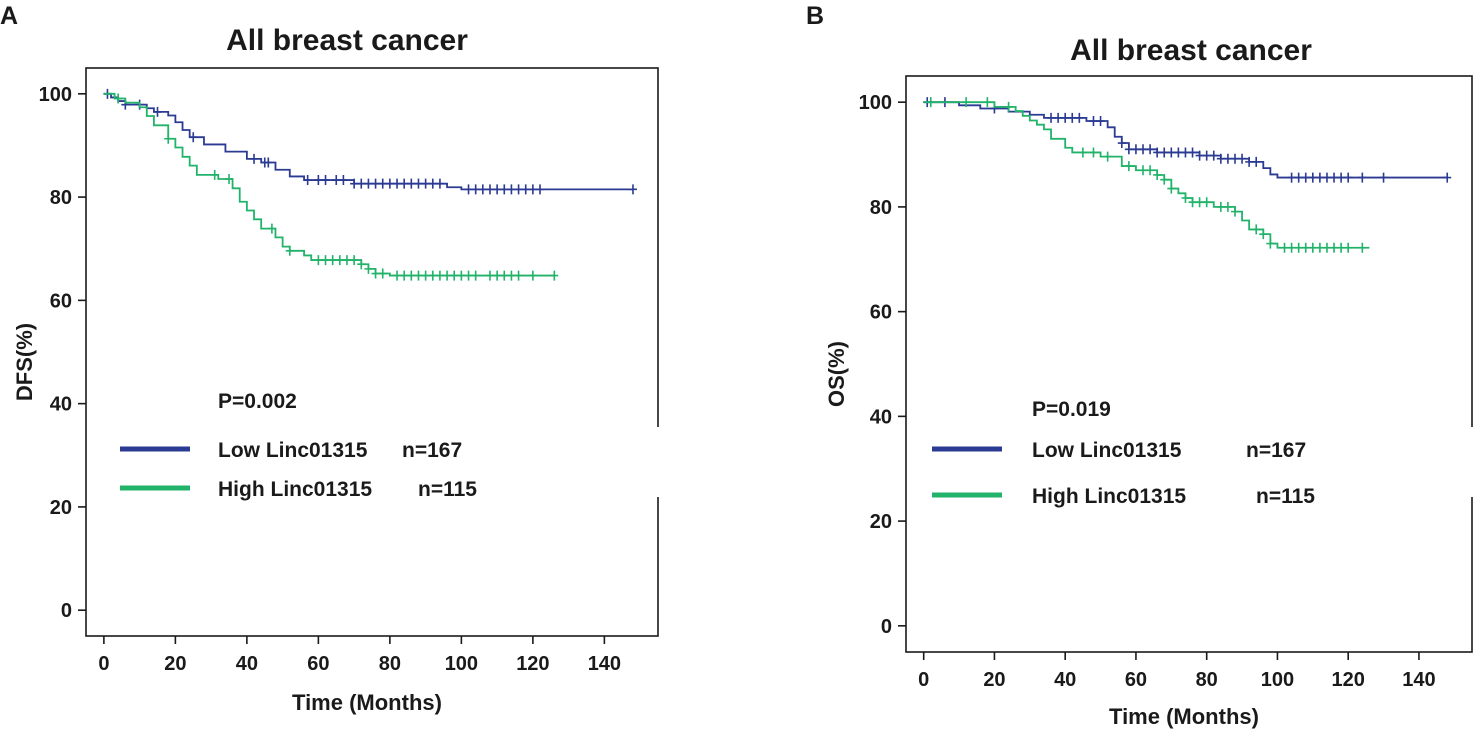  I want to click on y-tick-label: 20, so click(61, 508).